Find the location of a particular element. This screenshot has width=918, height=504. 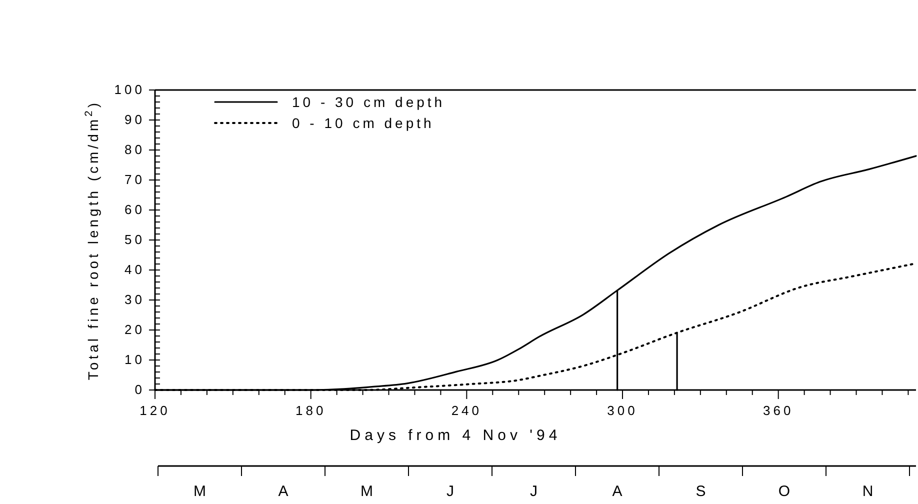

y-tick-label: 40 is located at coordinates (134, 269).